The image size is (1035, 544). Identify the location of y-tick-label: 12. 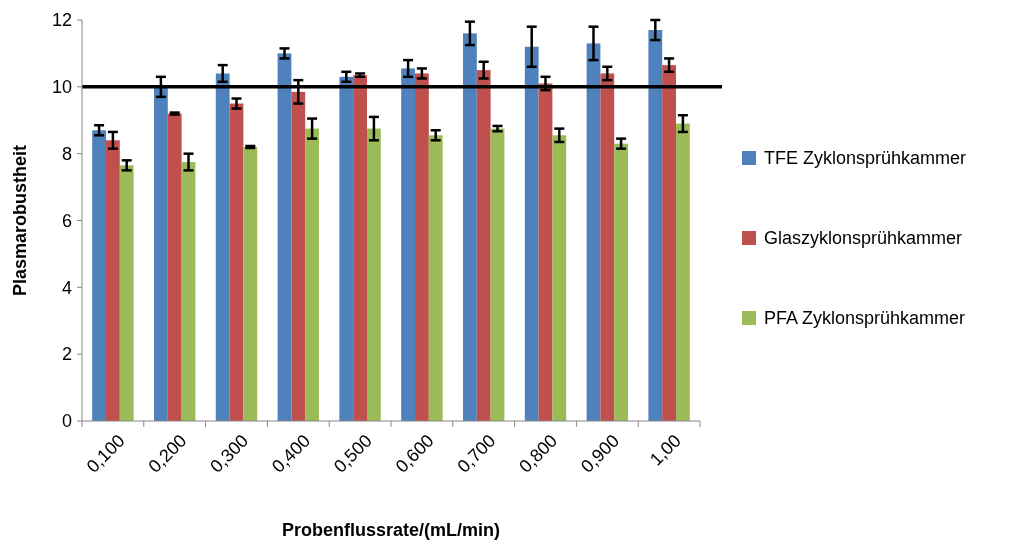
(61, 20).